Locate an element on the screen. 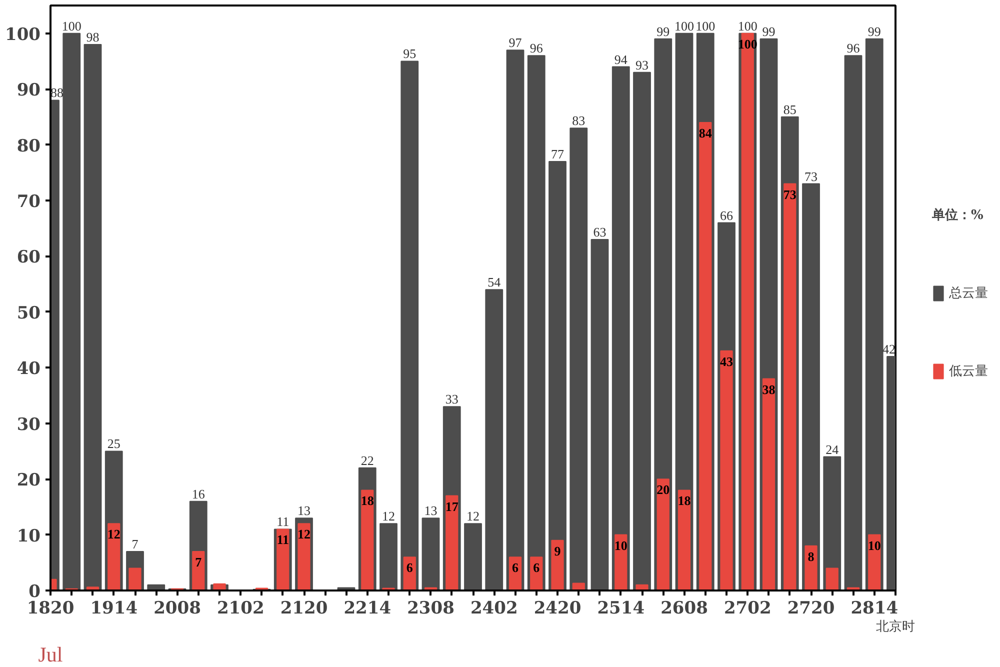 This screenshot has height=667, width=1000. data-label: 94 is located at coordinates (621, 59).